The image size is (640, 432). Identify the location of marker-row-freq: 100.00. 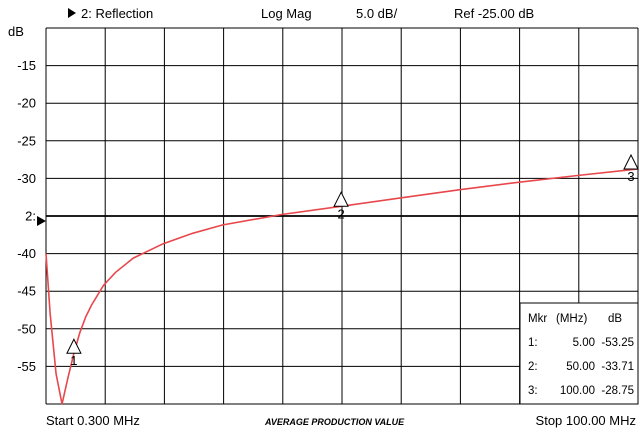
(577, 391).